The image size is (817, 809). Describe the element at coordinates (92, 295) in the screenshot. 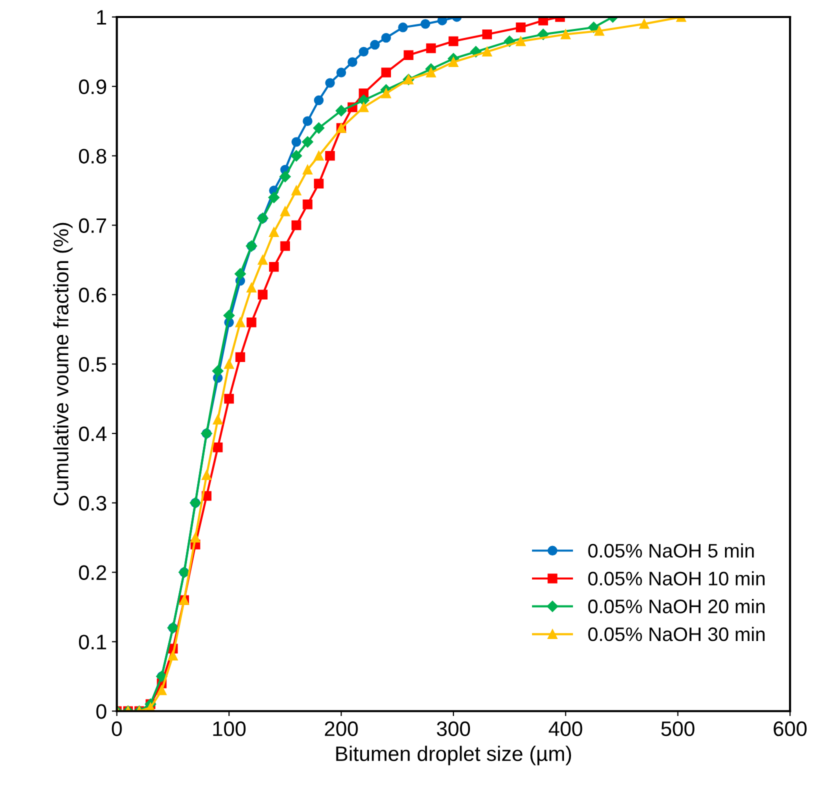

I see `y-tick-label: 0.6` at that location.